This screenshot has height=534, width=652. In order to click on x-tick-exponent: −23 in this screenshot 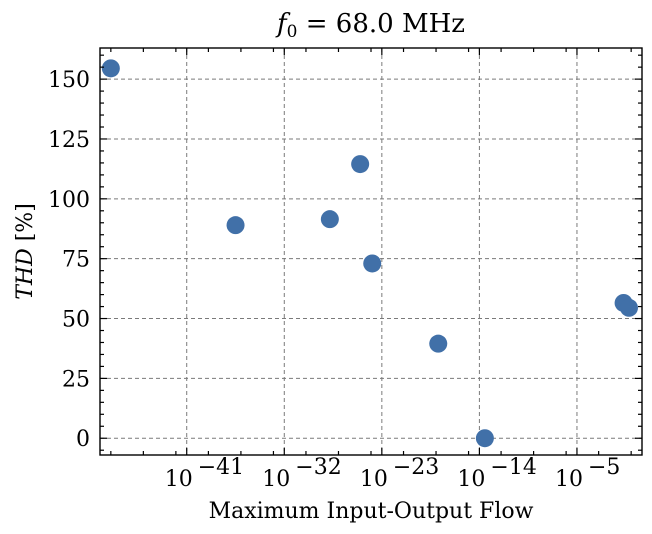, I will do `click(416, 467)`.